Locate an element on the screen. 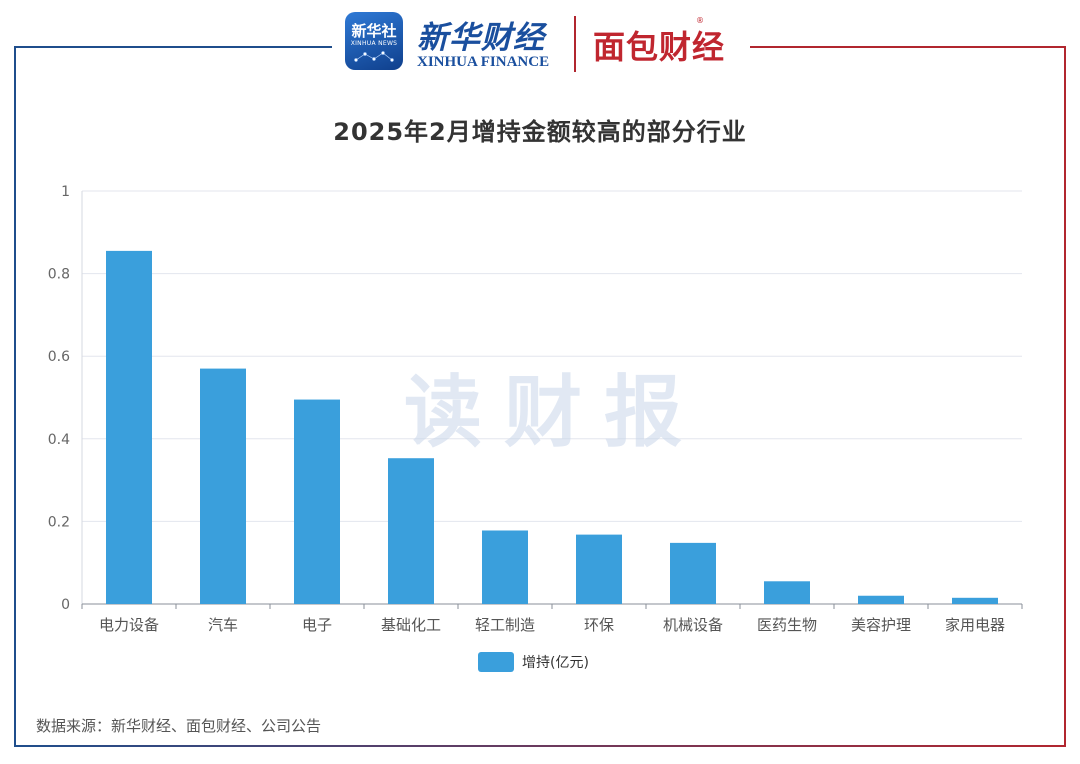 The height and width of the screenshot is (764, 1080). y-tick-label: 0.8 is located at coordinates (59, 275).